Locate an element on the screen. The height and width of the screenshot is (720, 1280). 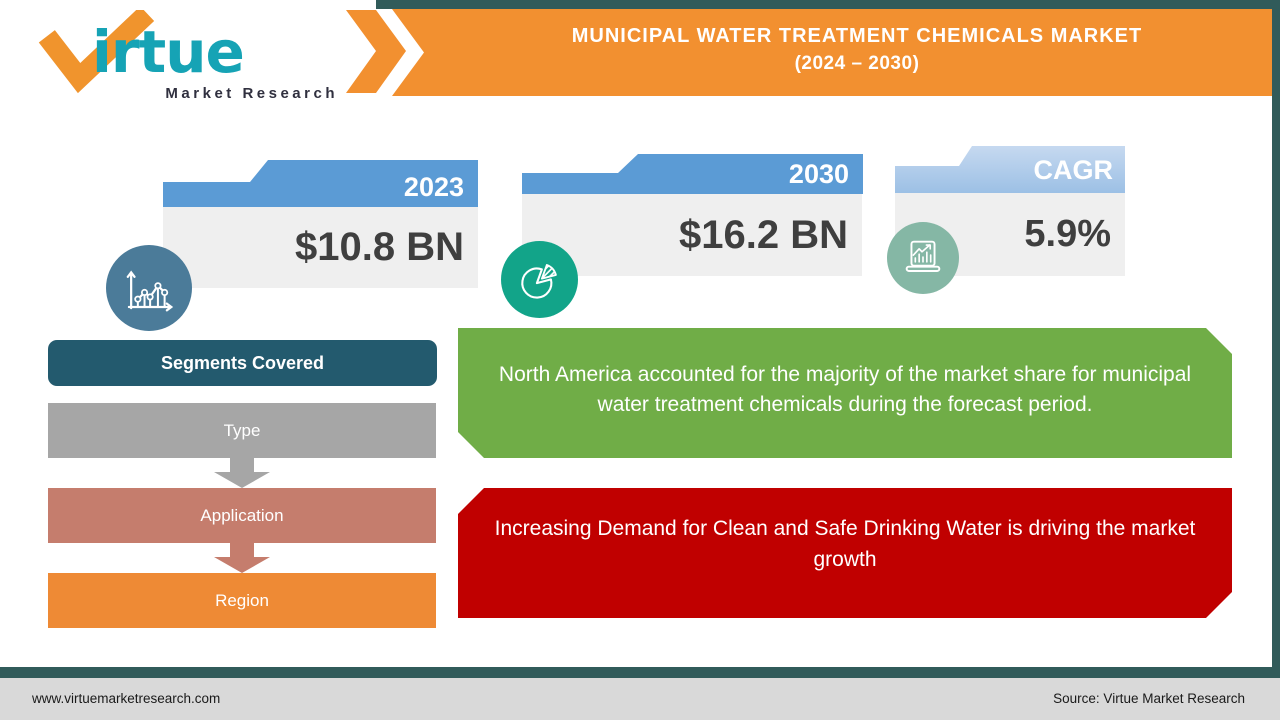
brand-logo: irtue Market Research is located at coordinates (182, 54).